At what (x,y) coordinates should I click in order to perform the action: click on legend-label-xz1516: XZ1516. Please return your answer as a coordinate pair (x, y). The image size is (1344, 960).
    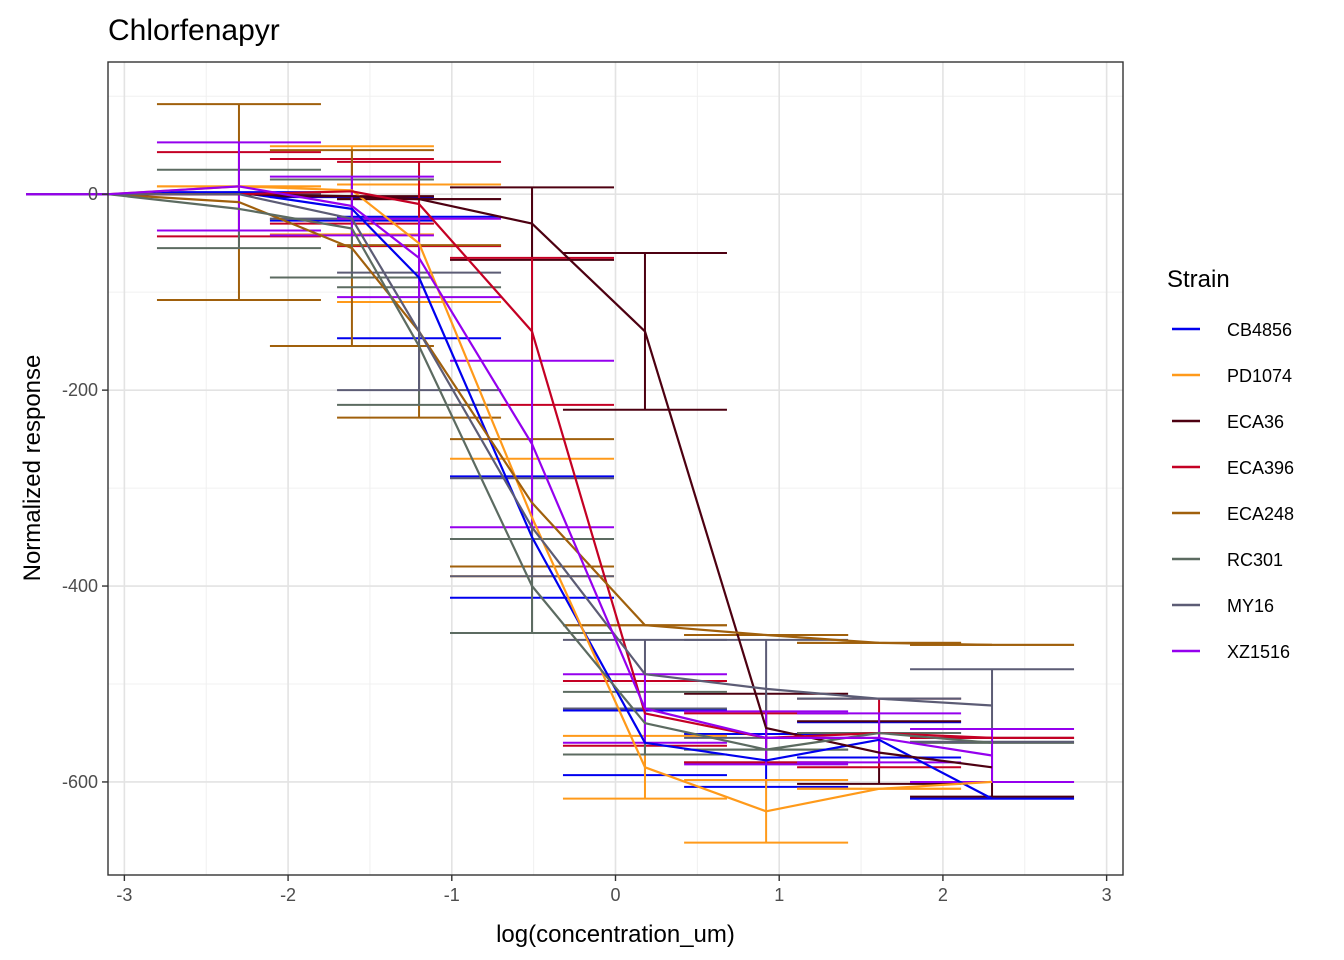
    Looking at the image, I should click on (1258, 652).